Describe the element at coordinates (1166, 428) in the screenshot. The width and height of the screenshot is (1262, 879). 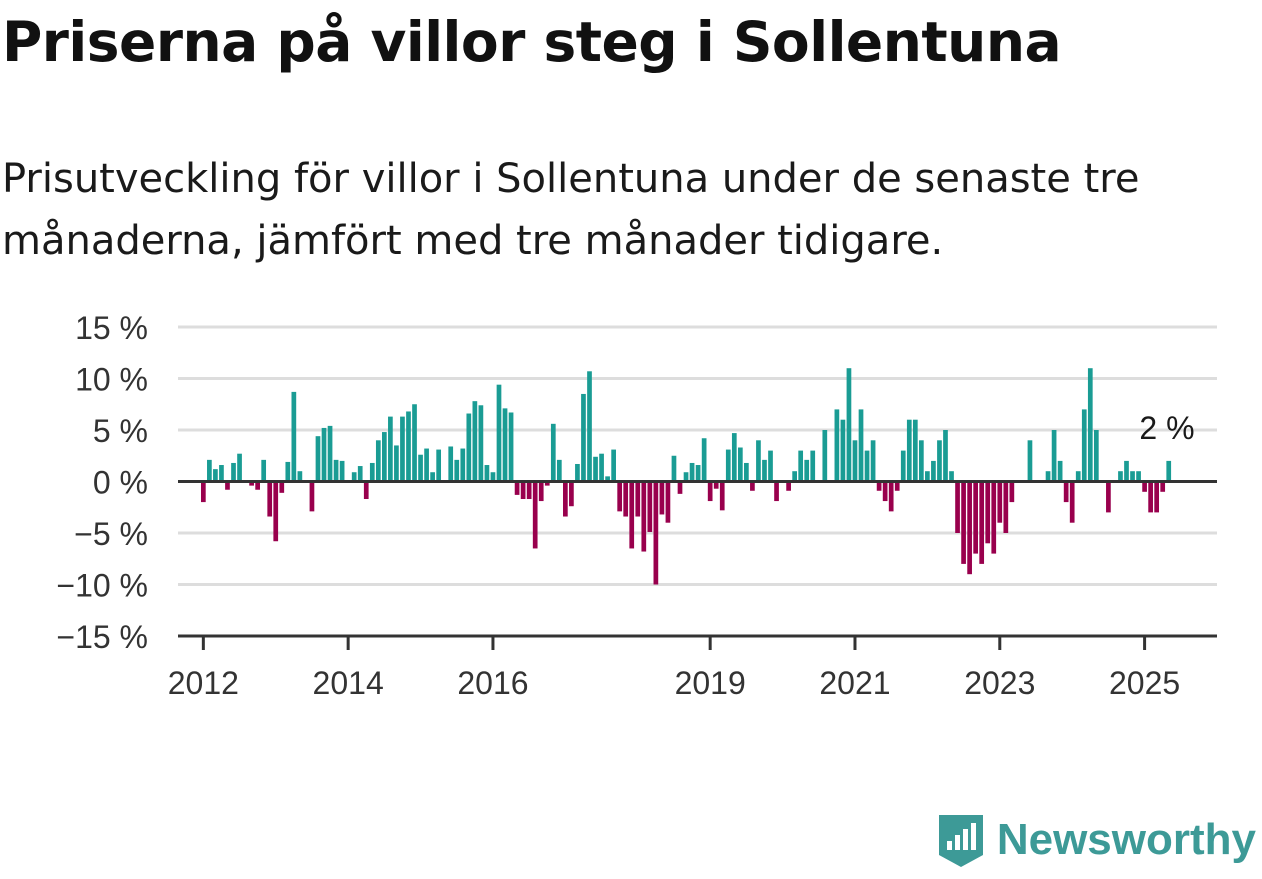
I see `latest-value-annotation: 2 %` at that location.